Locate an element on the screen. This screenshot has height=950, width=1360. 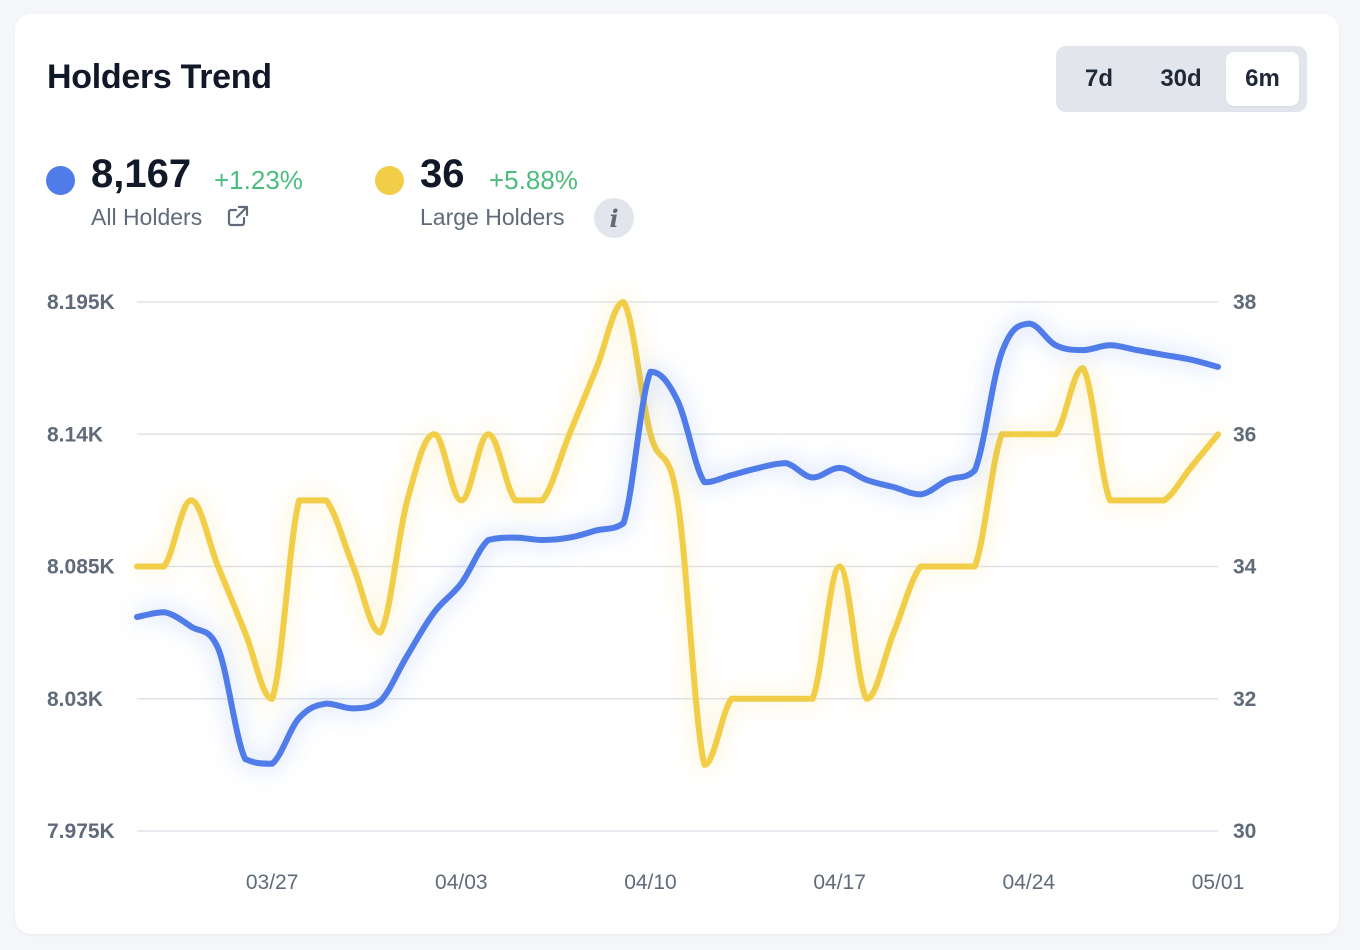
large-holders-label: Large Holders is located at coordinates (492, 217).